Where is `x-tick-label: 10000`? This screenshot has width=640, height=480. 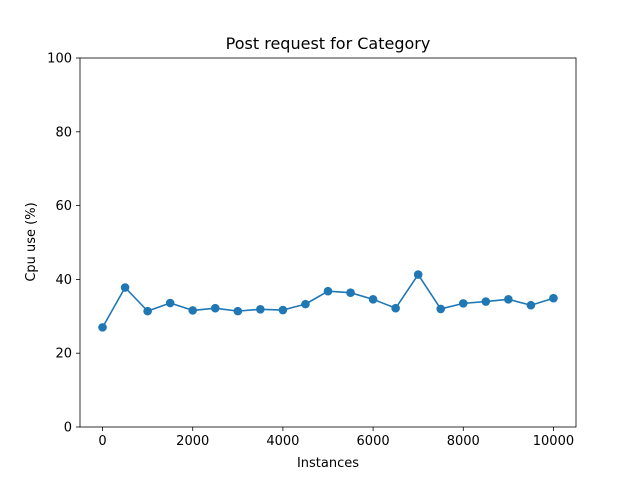 x-tick-label: 10000 is located at coordinates (553, 441).